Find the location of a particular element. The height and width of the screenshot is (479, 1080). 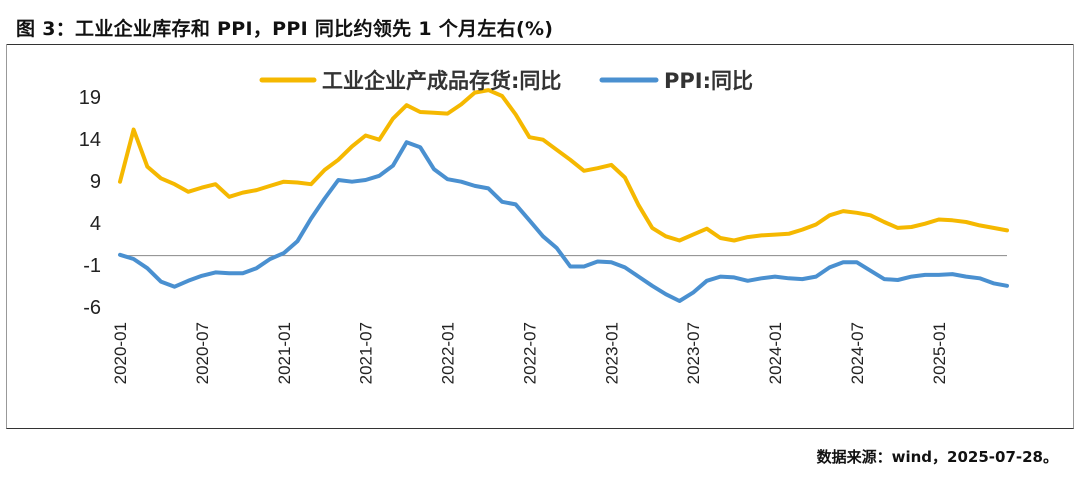

x-tick-label: 2020-01 is located at coordinates (120, 353).